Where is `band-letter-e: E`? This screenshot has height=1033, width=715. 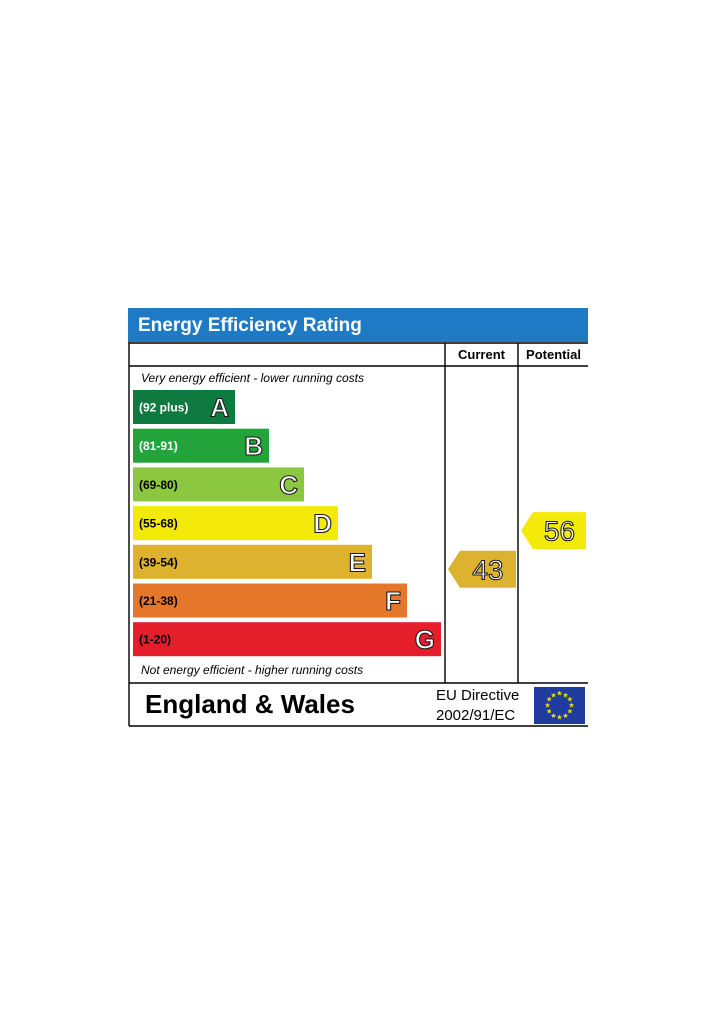
band-letter-e: E is located at coordinates (357, 562).